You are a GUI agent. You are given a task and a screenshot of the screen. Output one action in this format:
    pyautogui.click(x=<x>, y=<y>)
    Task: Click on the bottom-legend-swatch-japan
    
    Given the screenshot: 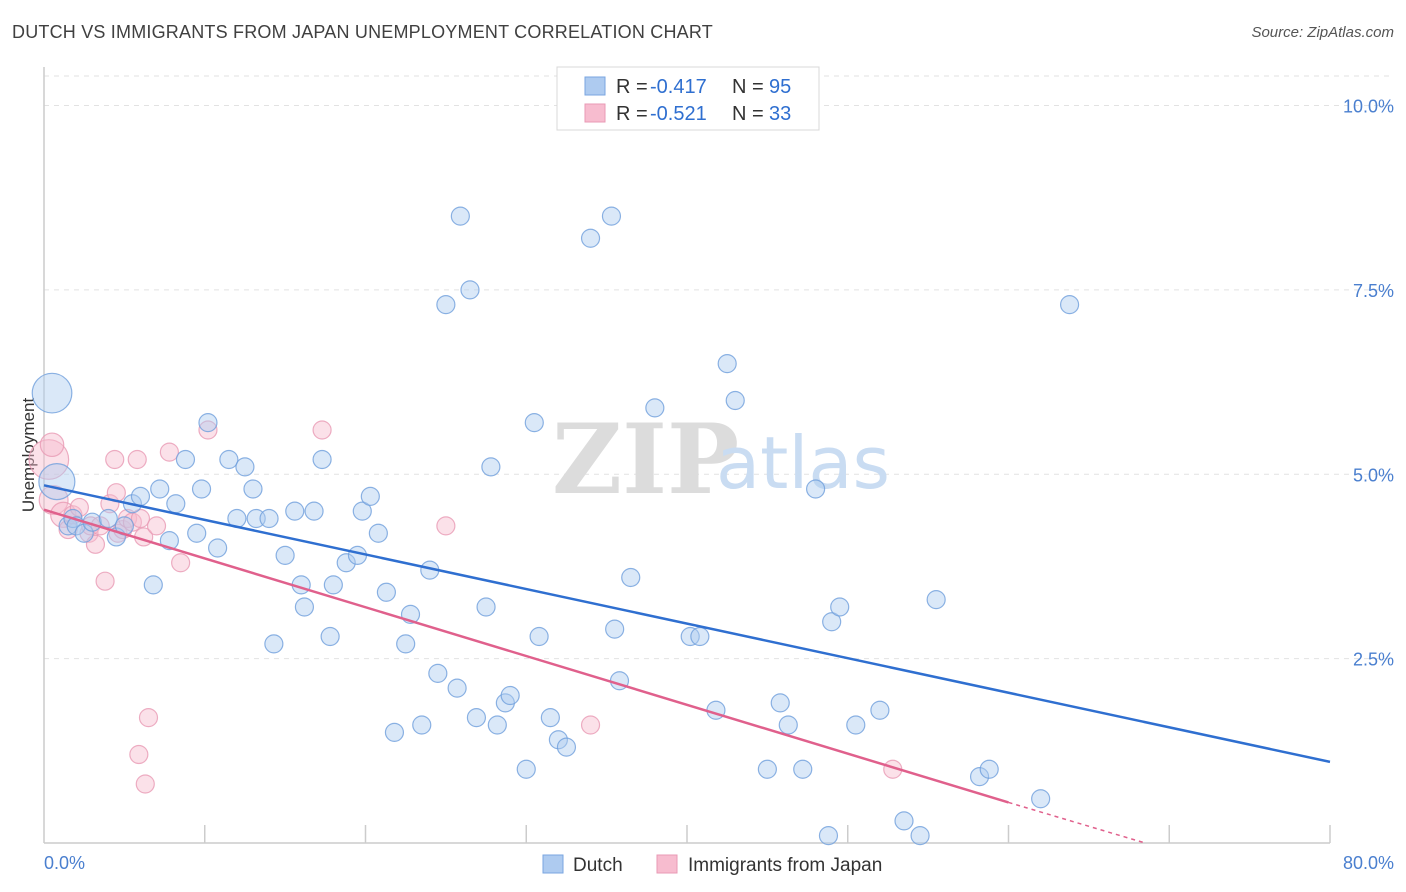 What is the action you would take?
    pyautogui.click(x=667, y=864)
    